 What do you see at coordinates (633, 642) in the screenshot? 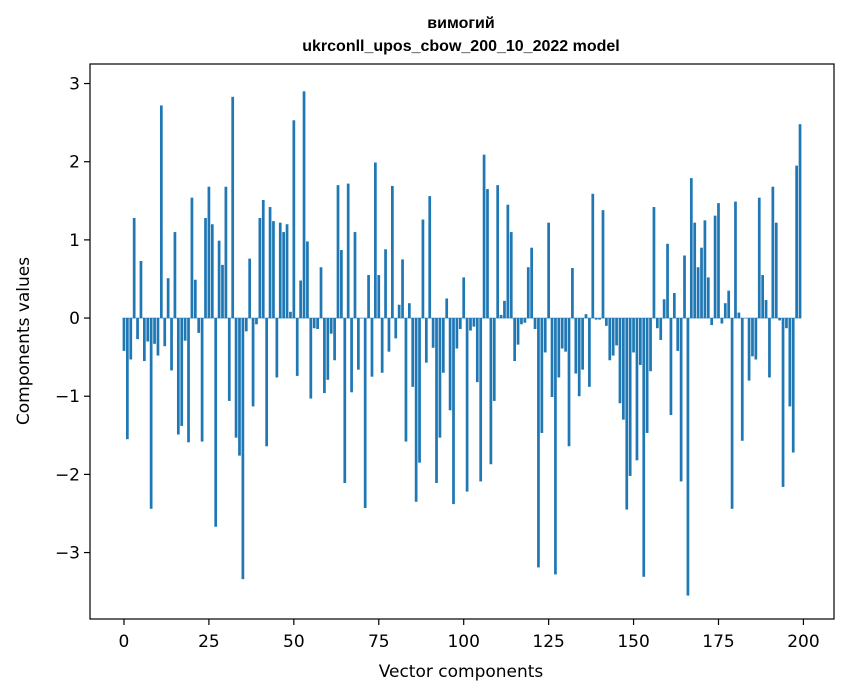
I see `x-tick-label-150: 150` at bounding box center [633, 642].